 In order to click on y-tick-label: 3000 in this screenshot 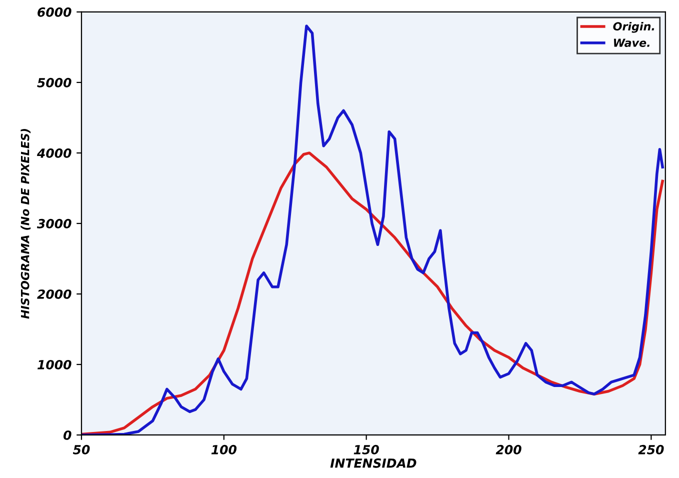, I will do `click(54, 223)`.